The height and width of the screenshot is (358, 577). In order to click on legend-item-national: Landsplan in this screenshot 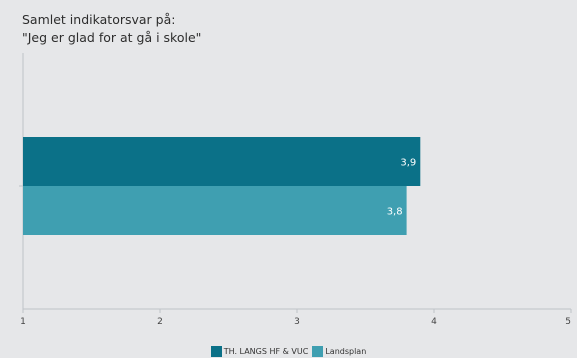, I will do `click(339, 351)`.